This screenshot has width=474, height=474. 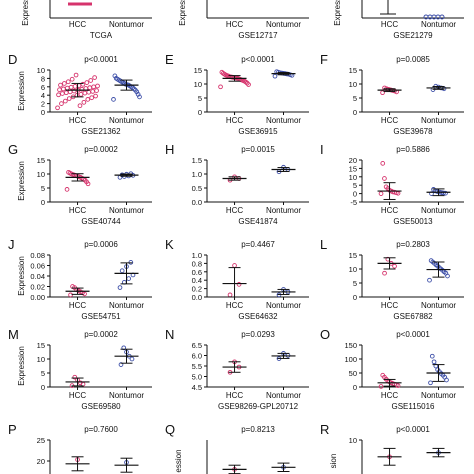 I want to click on y-tick-label: 6.5, so click(x=197, y=345).